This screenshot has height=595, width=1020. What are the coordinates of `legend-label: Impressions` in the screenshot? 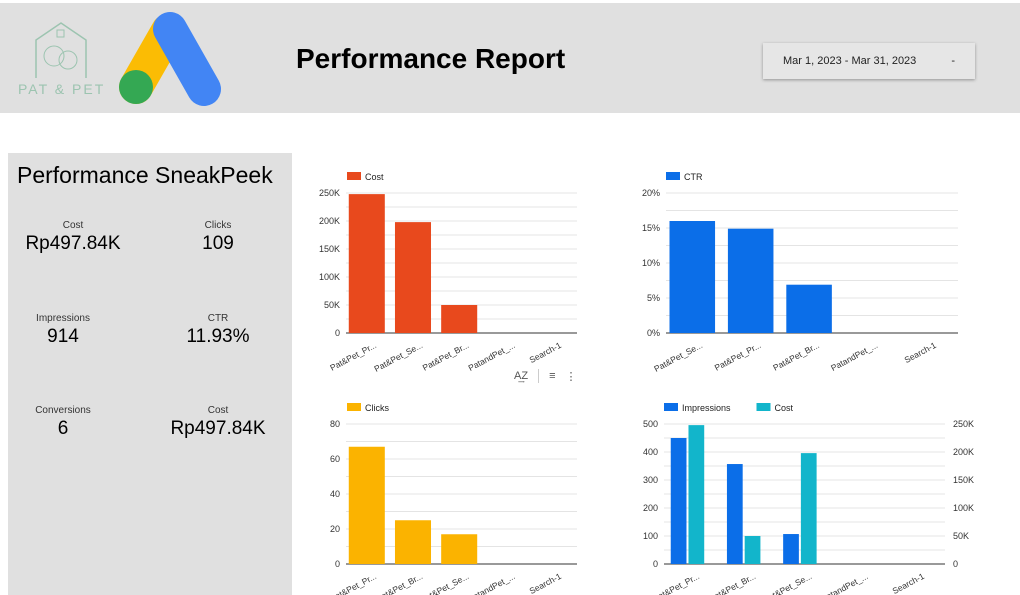 It's located at (706, 408).